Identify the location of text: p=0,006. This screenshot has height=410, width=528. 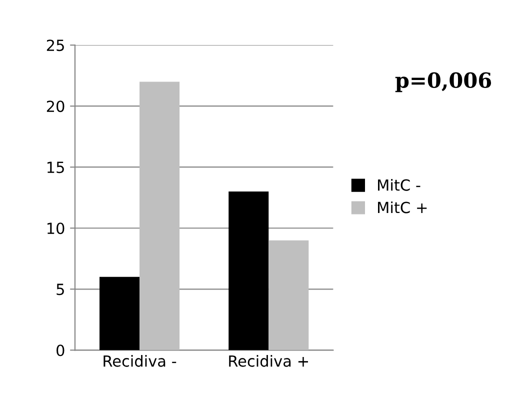
(443, 82).